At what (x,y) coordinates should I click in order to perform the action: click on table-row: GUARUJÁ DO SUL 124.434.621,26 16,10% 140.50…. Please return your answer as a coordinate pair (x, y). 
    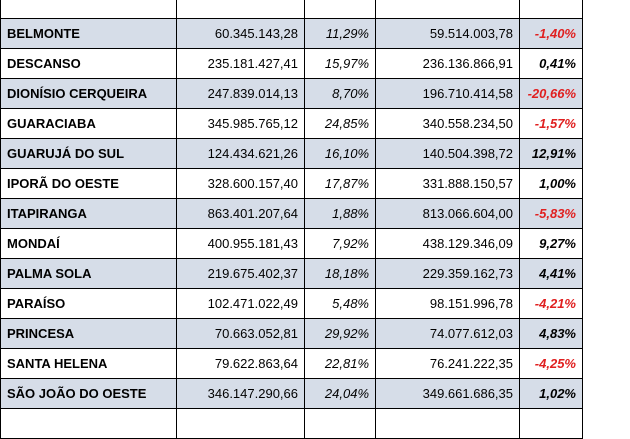
    Looking at the image, I should click on (291, 153).